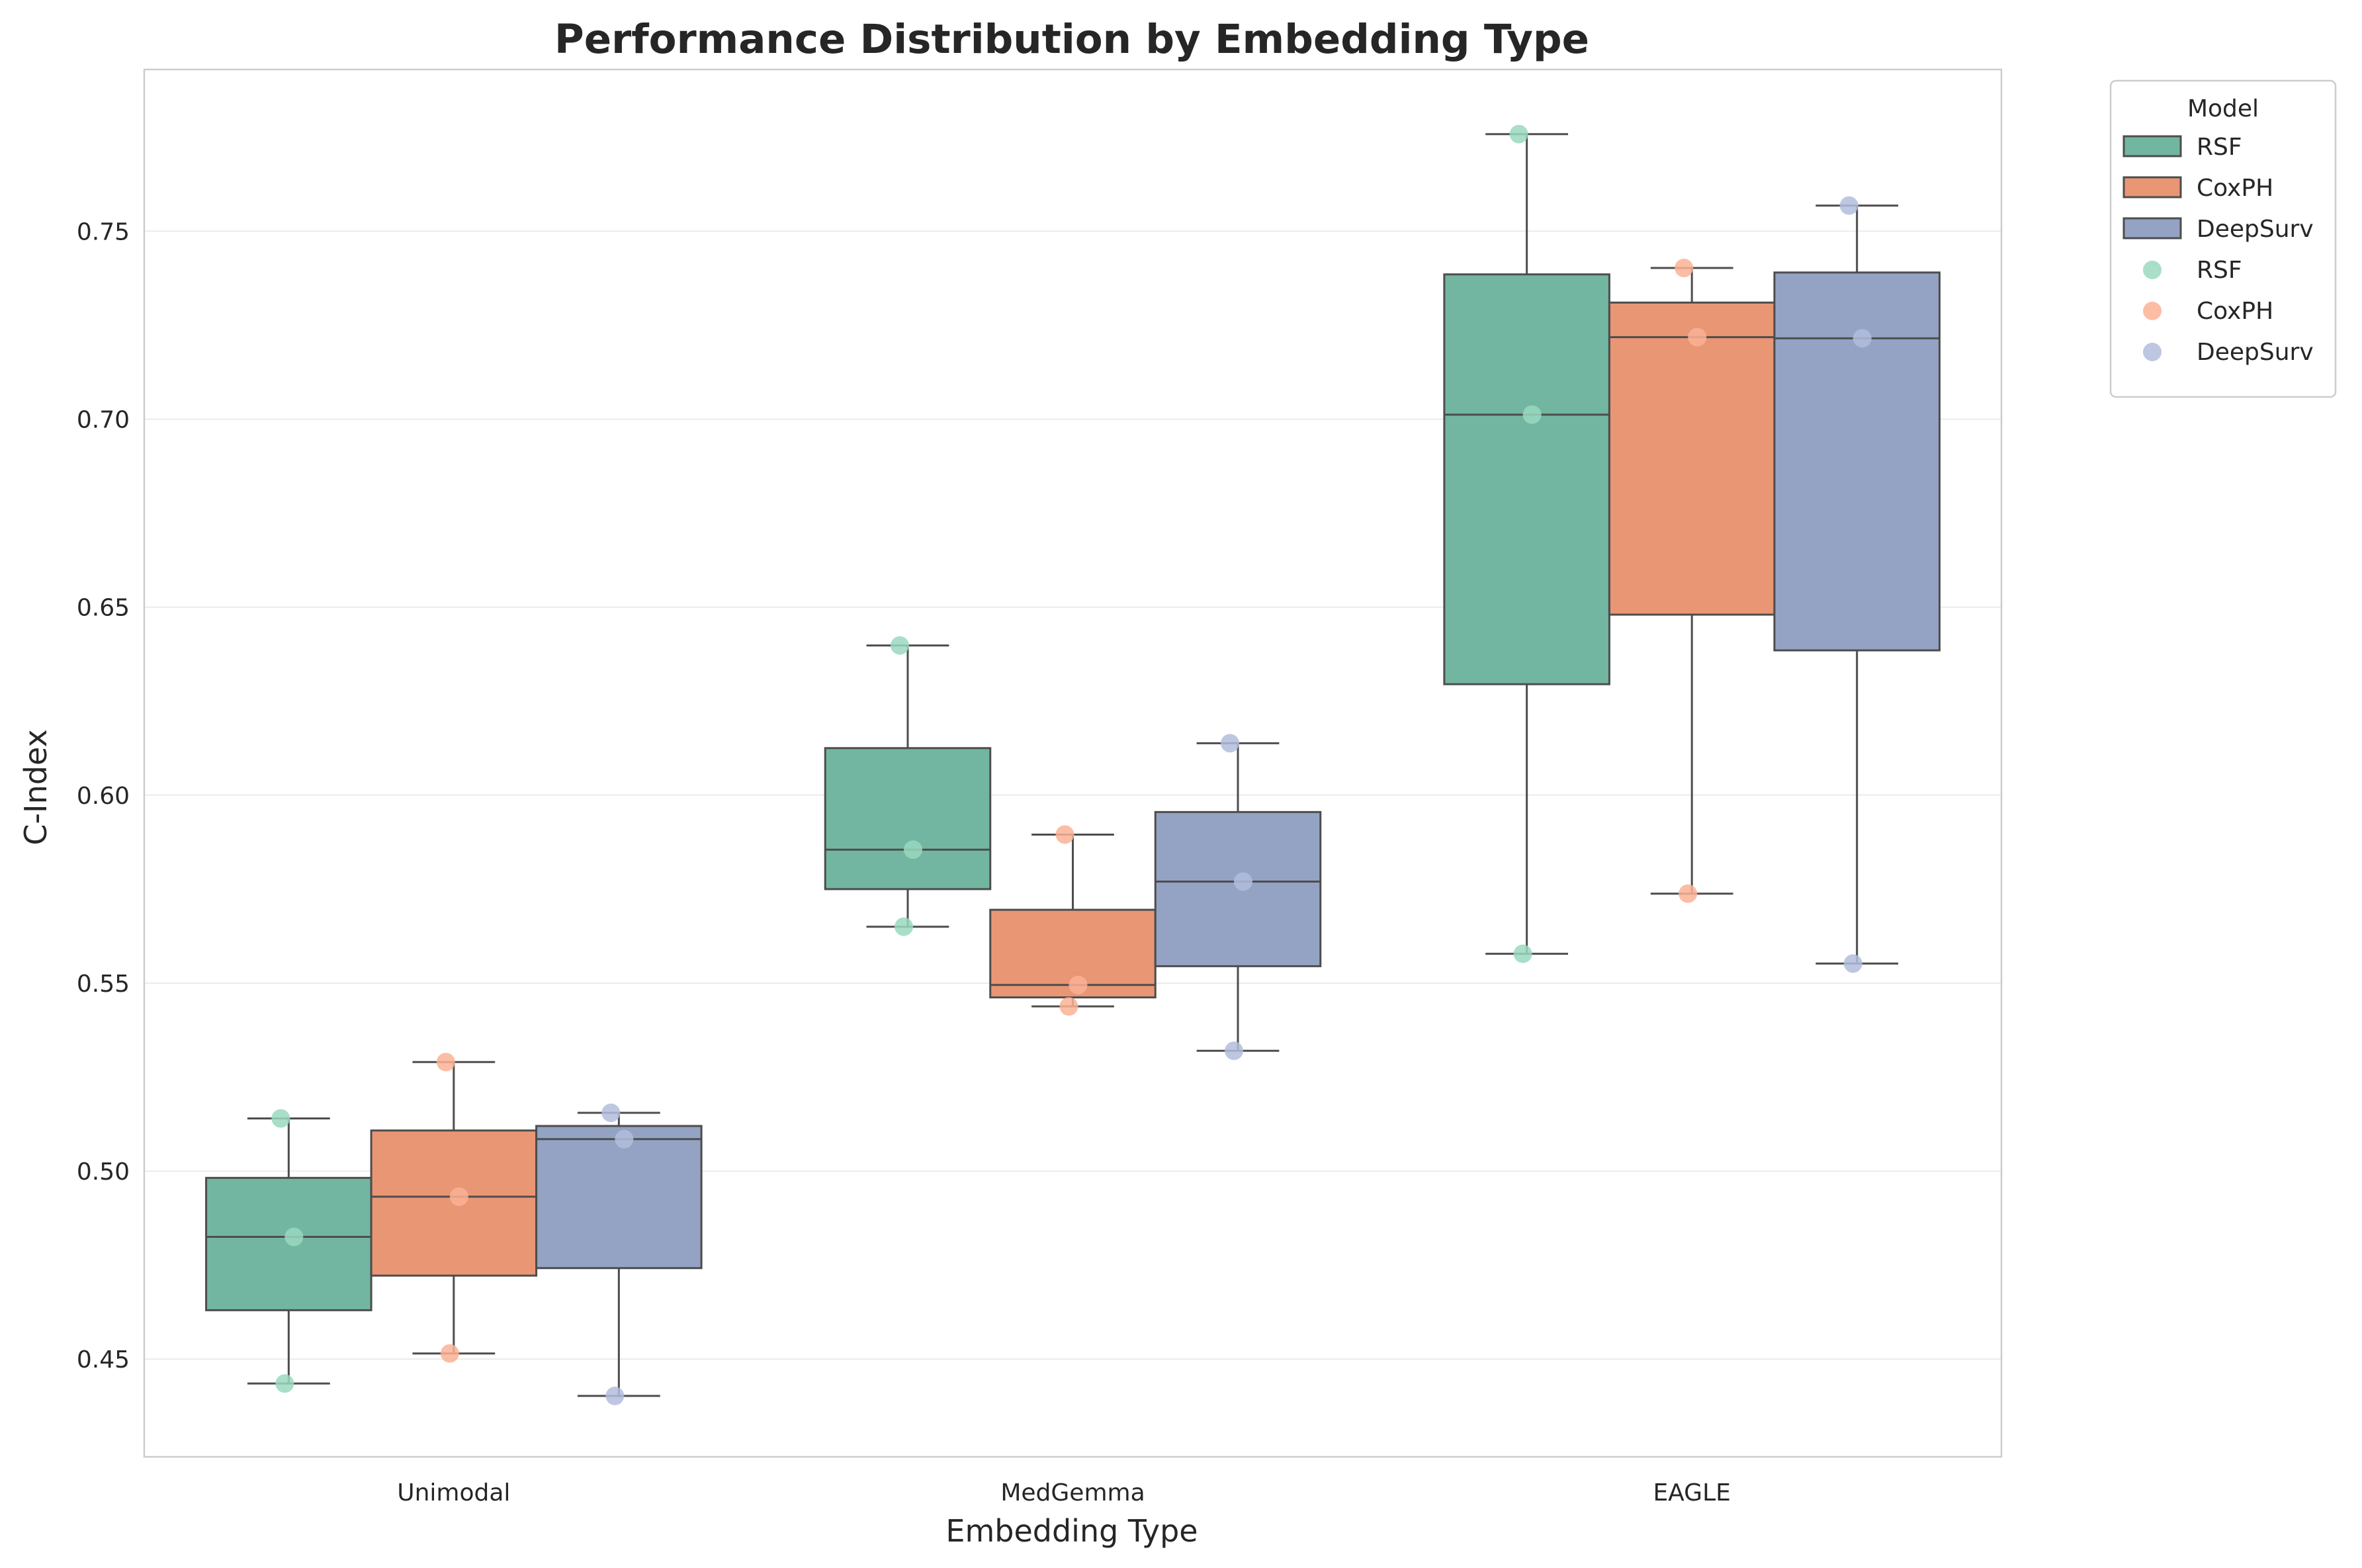 The width and height of the screenshot is (2362, 1568). What do you see at coordinates (2218, 250) in the screenshot?
I see `legend-entries: RSF CoxPH DeepSurv RSF CoxPH DeepSurv` at bounding box center [2218, 250].